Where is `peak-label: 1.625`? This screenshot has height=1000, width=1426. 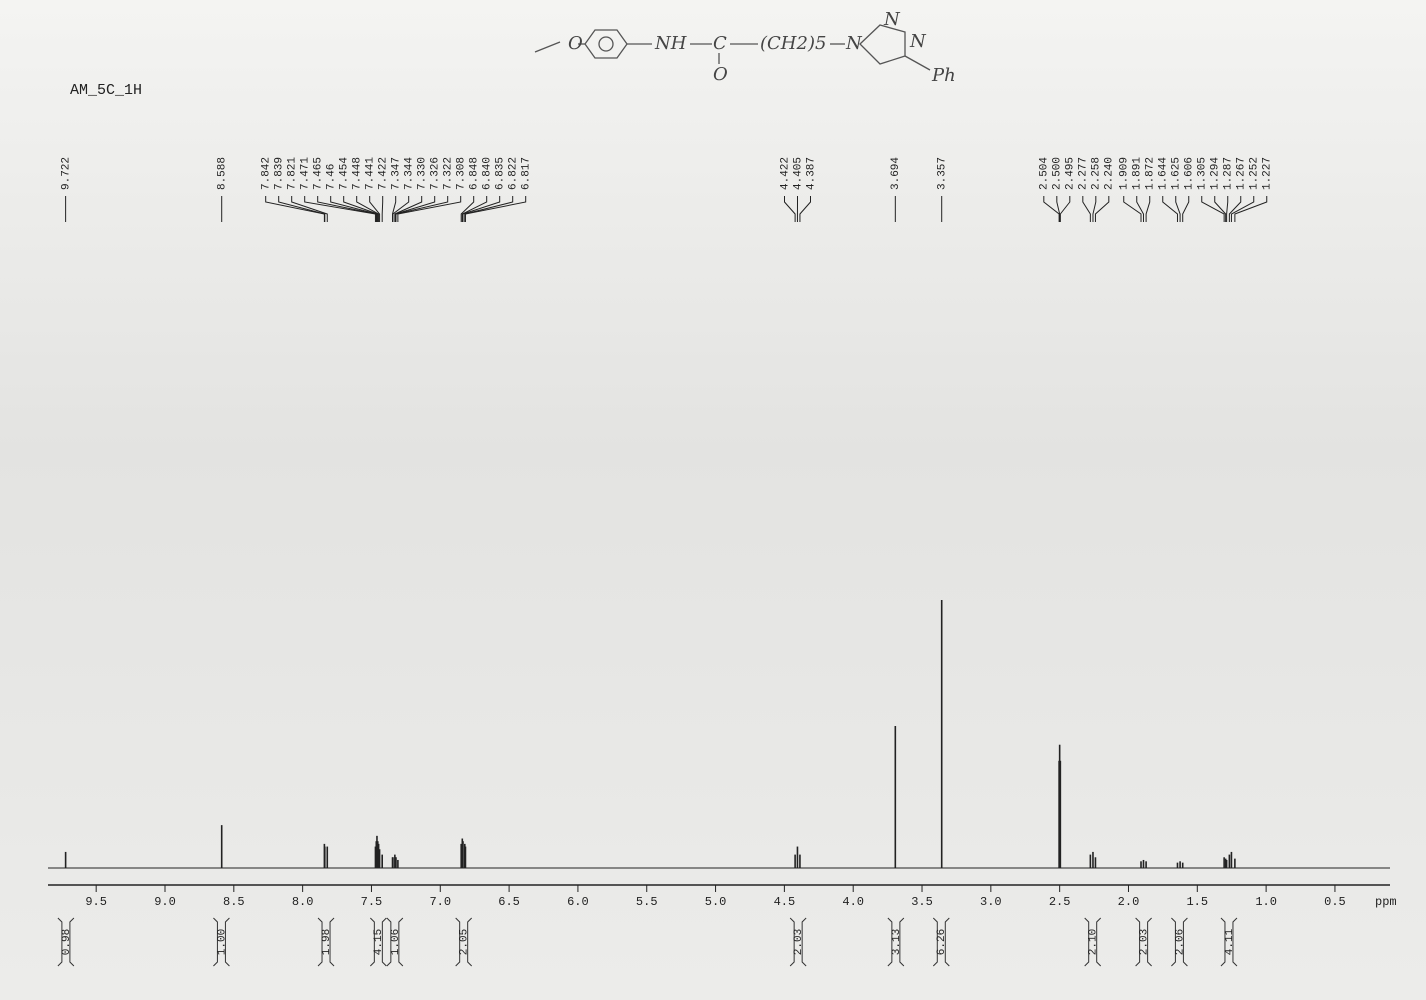 peak-label: 1.625 is located at coordinates (1177, 173).